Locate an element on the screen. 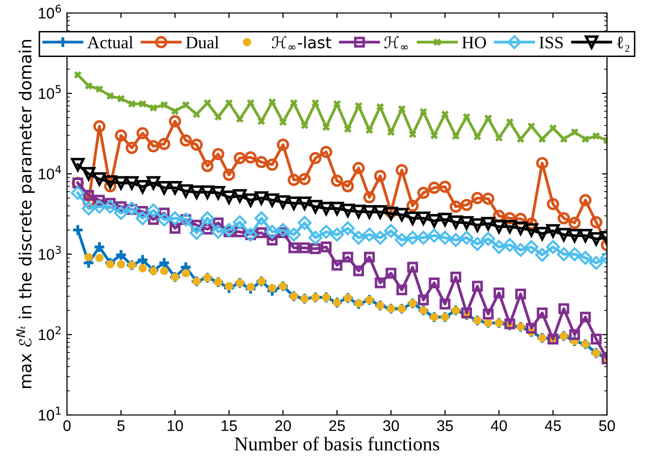  x-tick-label: 35 is located at coordinates (445, 426).